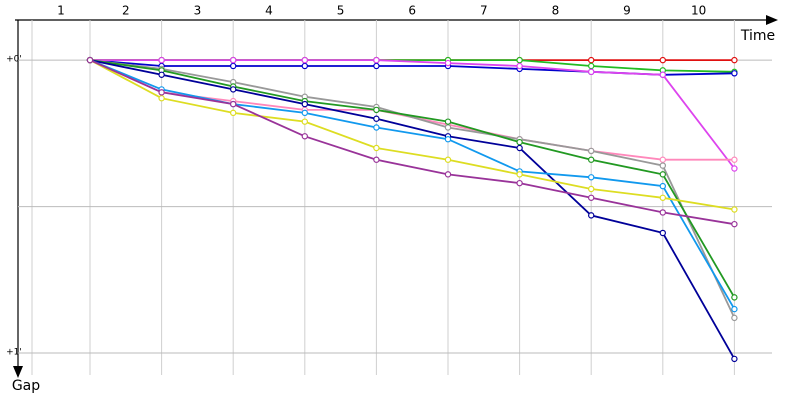 The width and height of the screenshot is (800, 400). I want to click on lap-label: 8, so click(556, 11).